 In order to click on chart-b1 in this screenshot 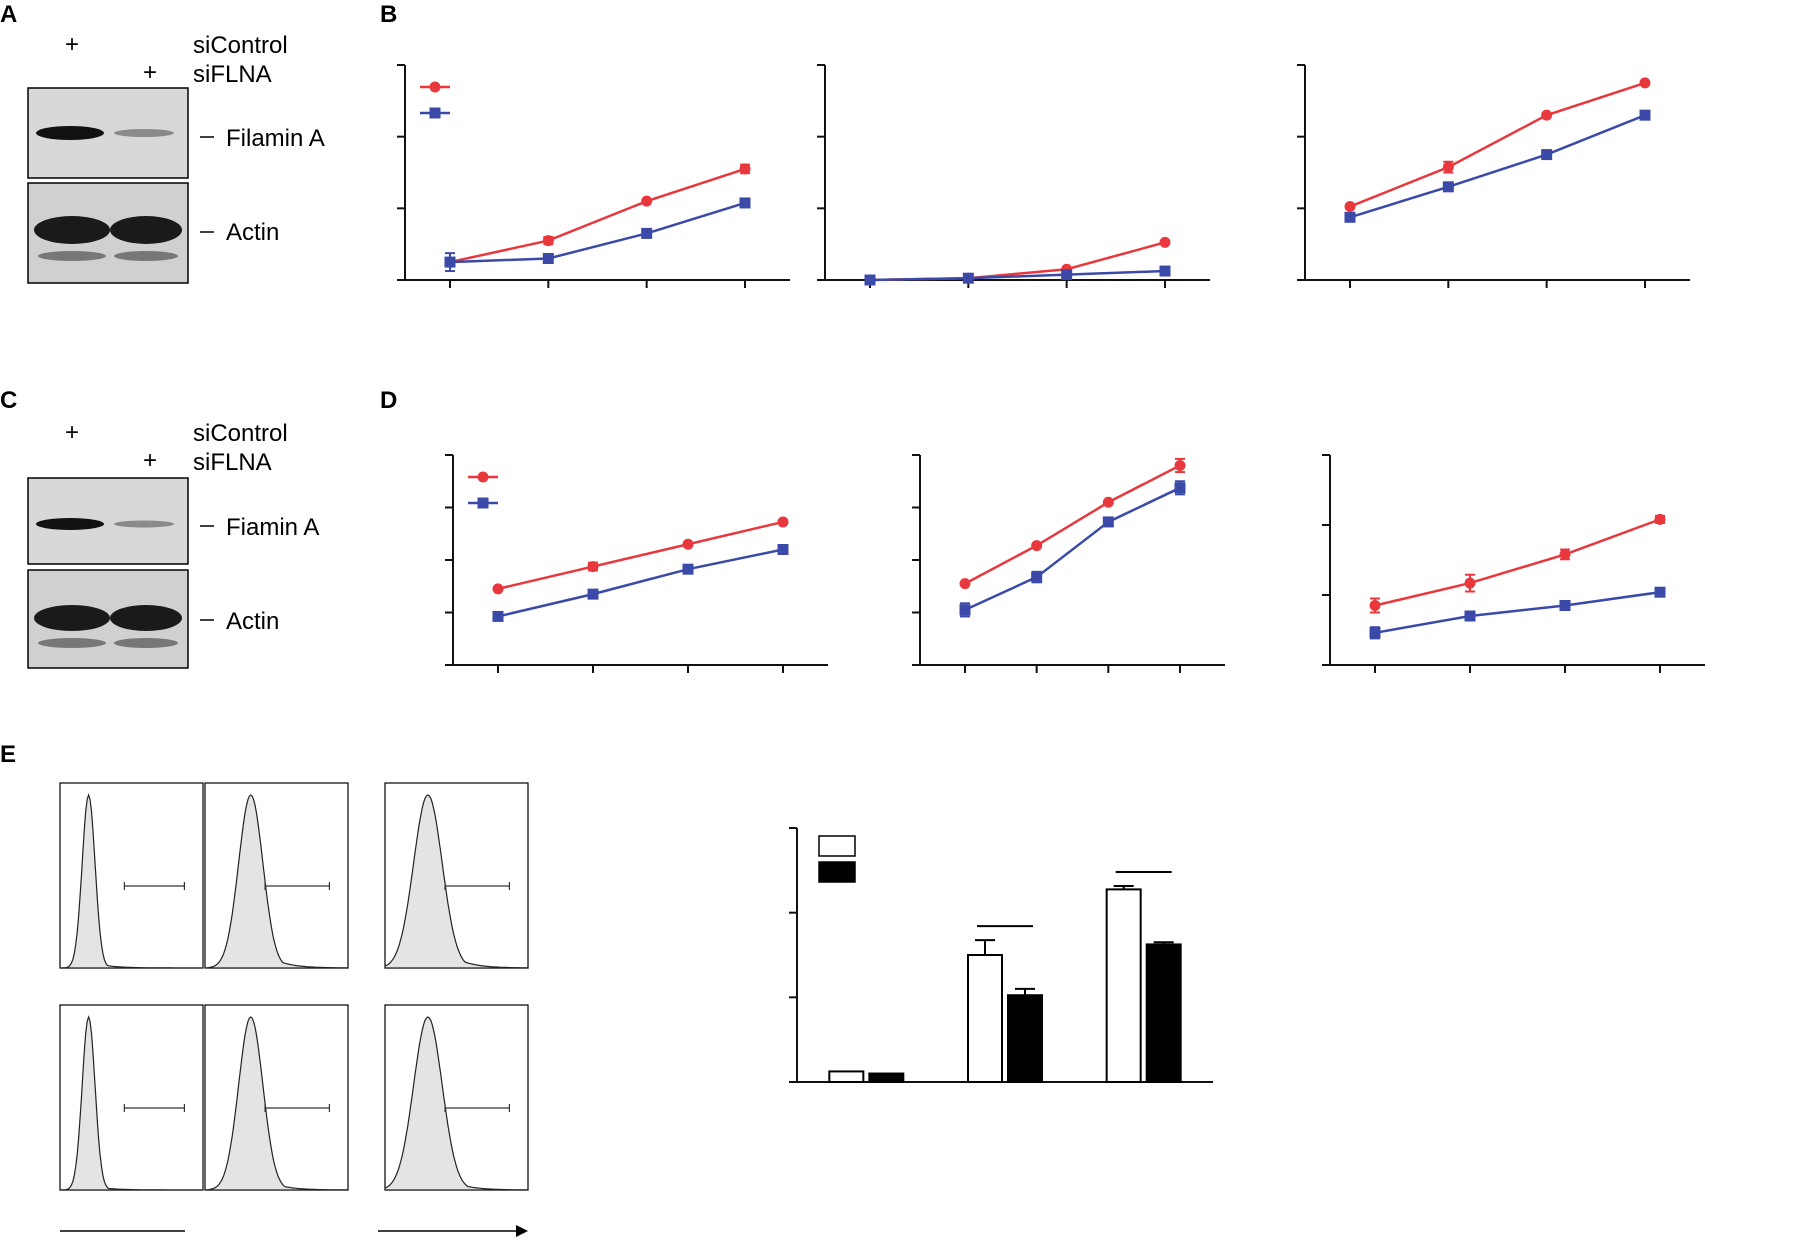, I will do `click(593, 176)`.